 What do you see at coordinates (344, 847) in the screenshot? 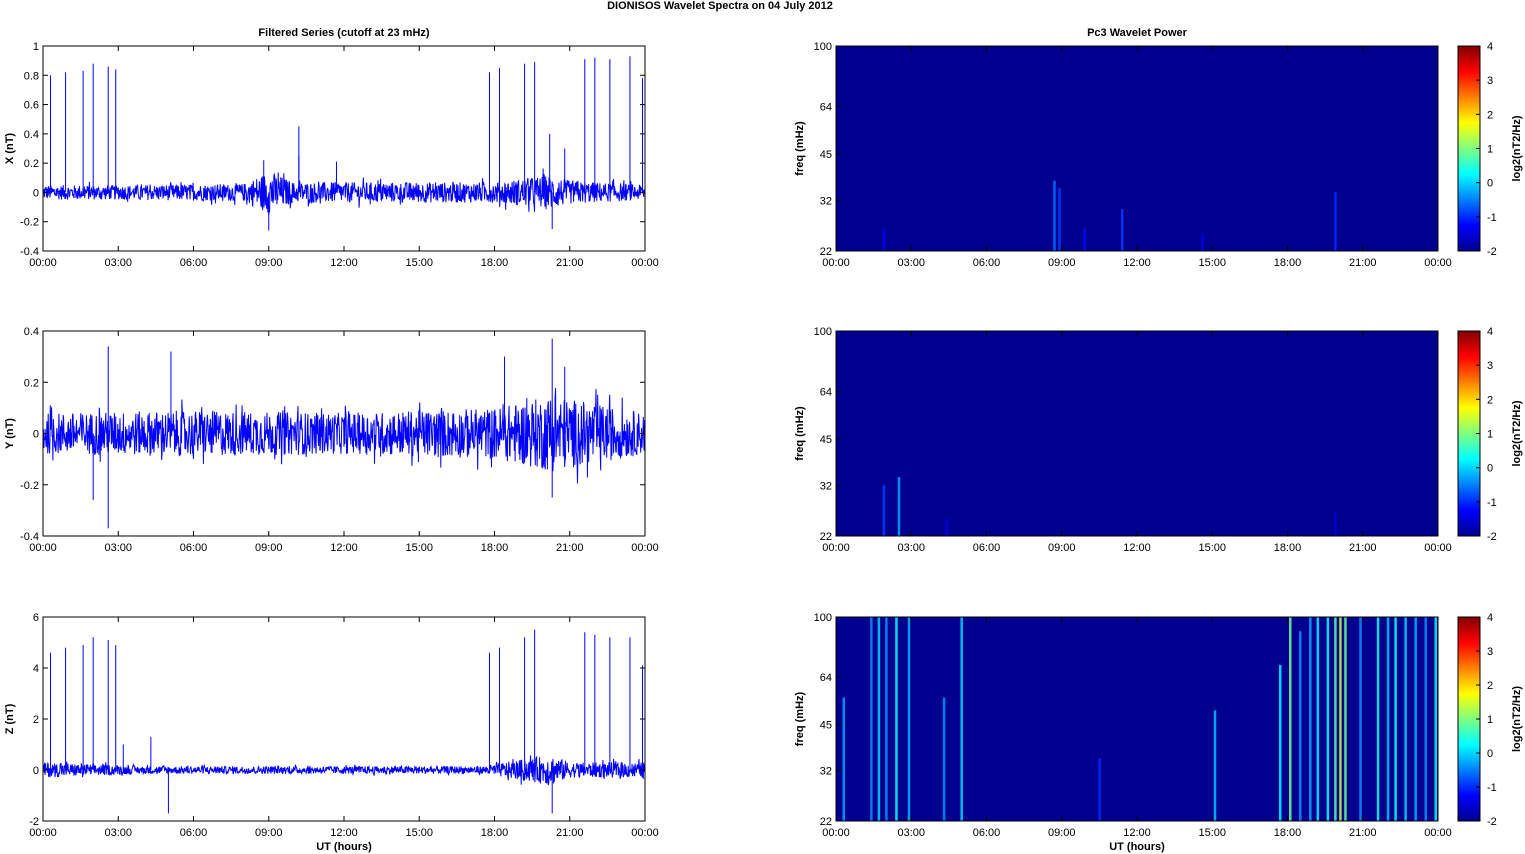
I see `left-xlabel: UT (hours)` at bounding box center [344, 847].